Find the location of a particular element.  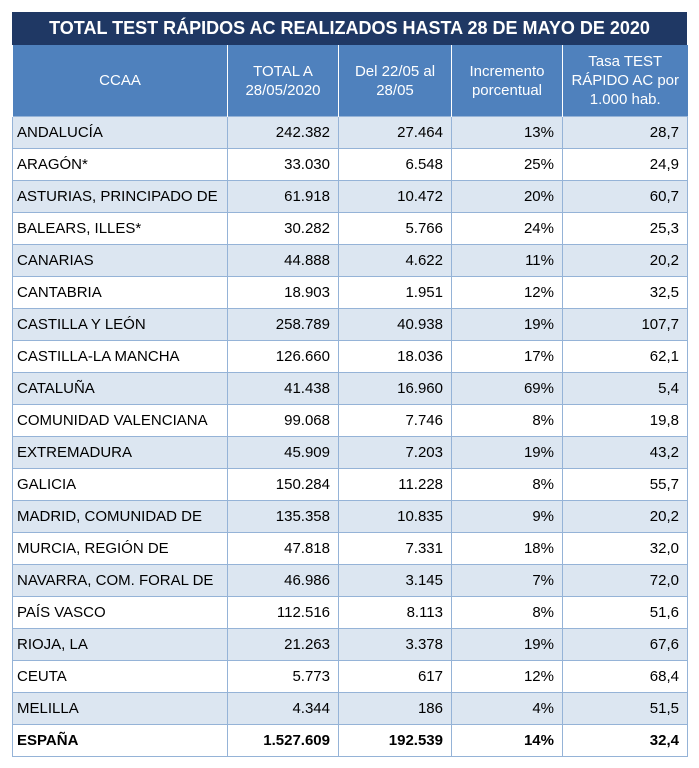

value-cell: 13% is located at coordinates (507, 132).